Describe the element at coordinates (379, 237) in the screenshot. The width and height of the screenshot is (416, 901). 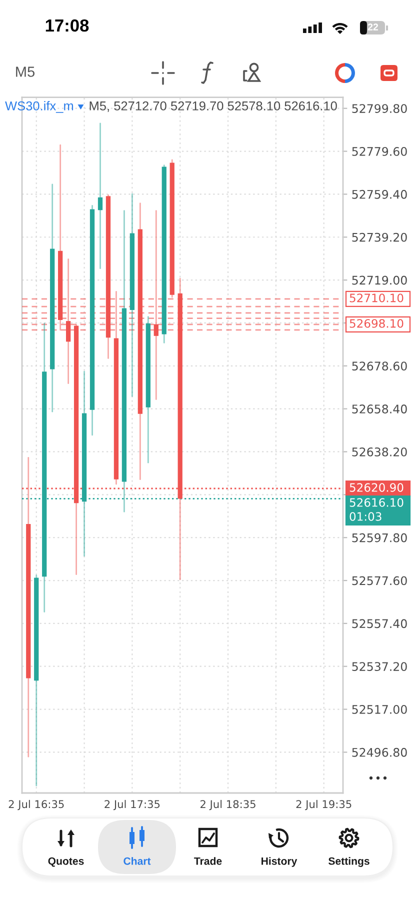
I see `y-tick-label: 52739.20` at that location.